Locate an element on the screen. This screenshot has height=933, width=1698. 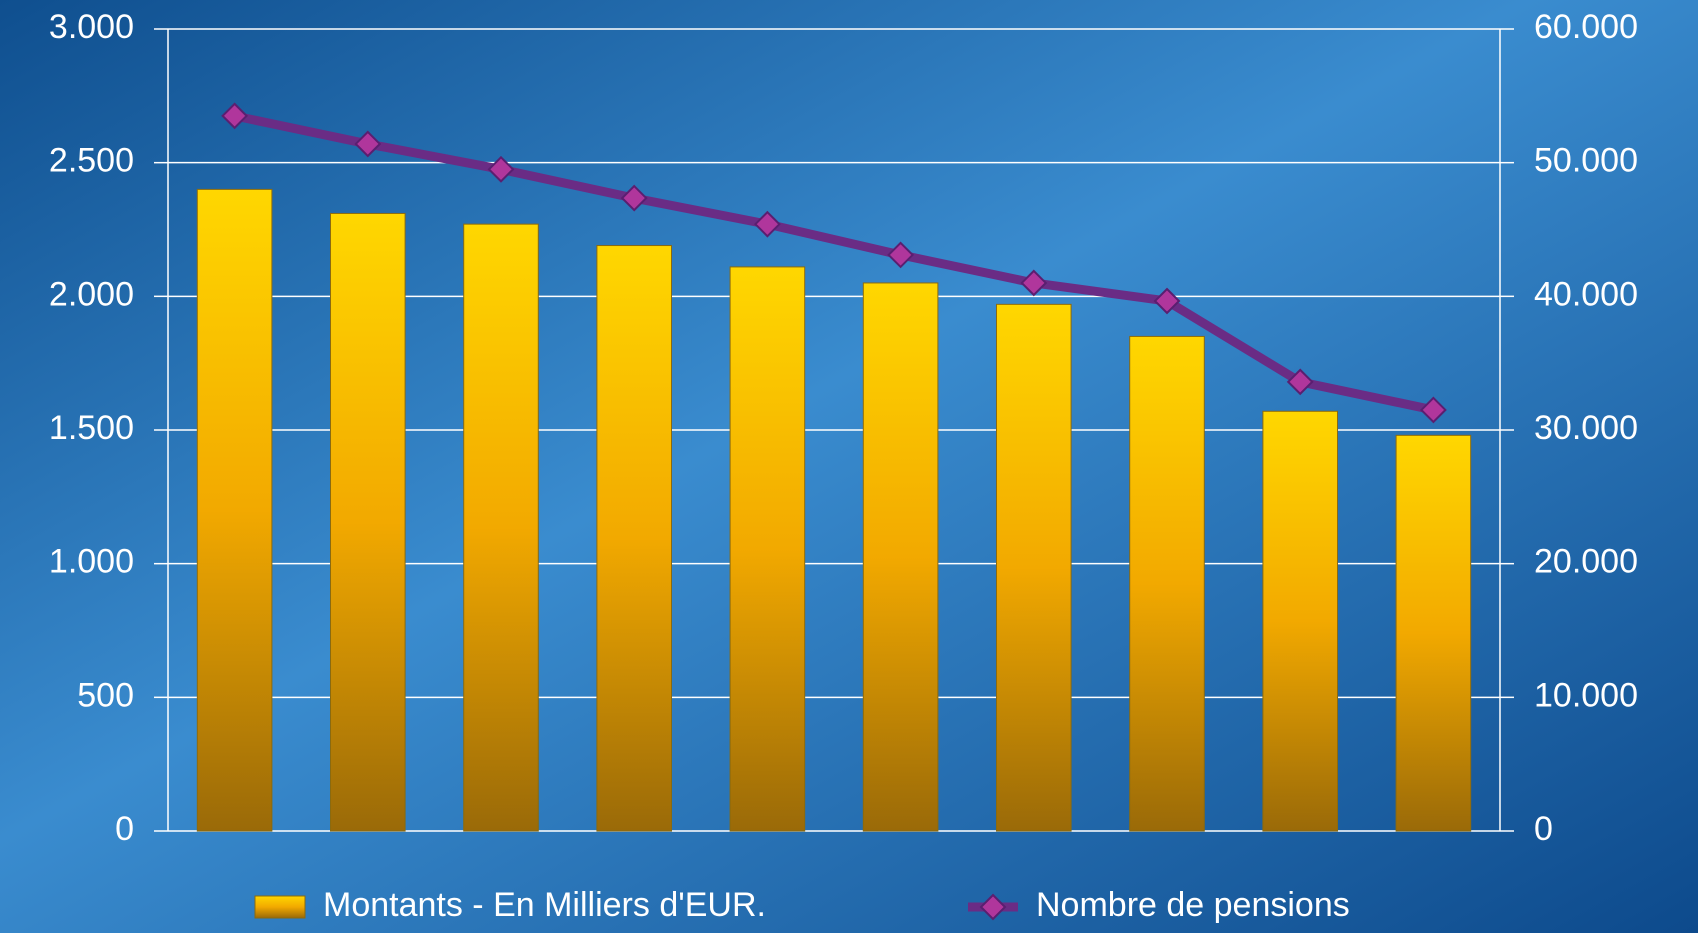
y2-tick-label: 50.000 is located at coordinates (1586, 161).